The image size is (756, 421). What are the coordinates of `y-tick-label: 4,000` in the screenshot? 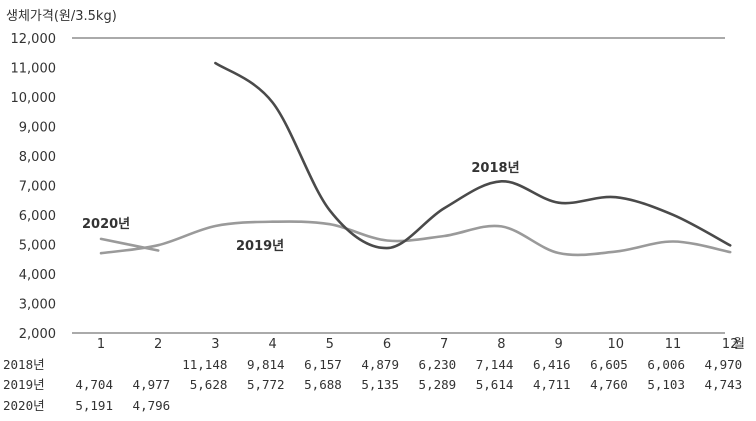 It's located at (37, 275).